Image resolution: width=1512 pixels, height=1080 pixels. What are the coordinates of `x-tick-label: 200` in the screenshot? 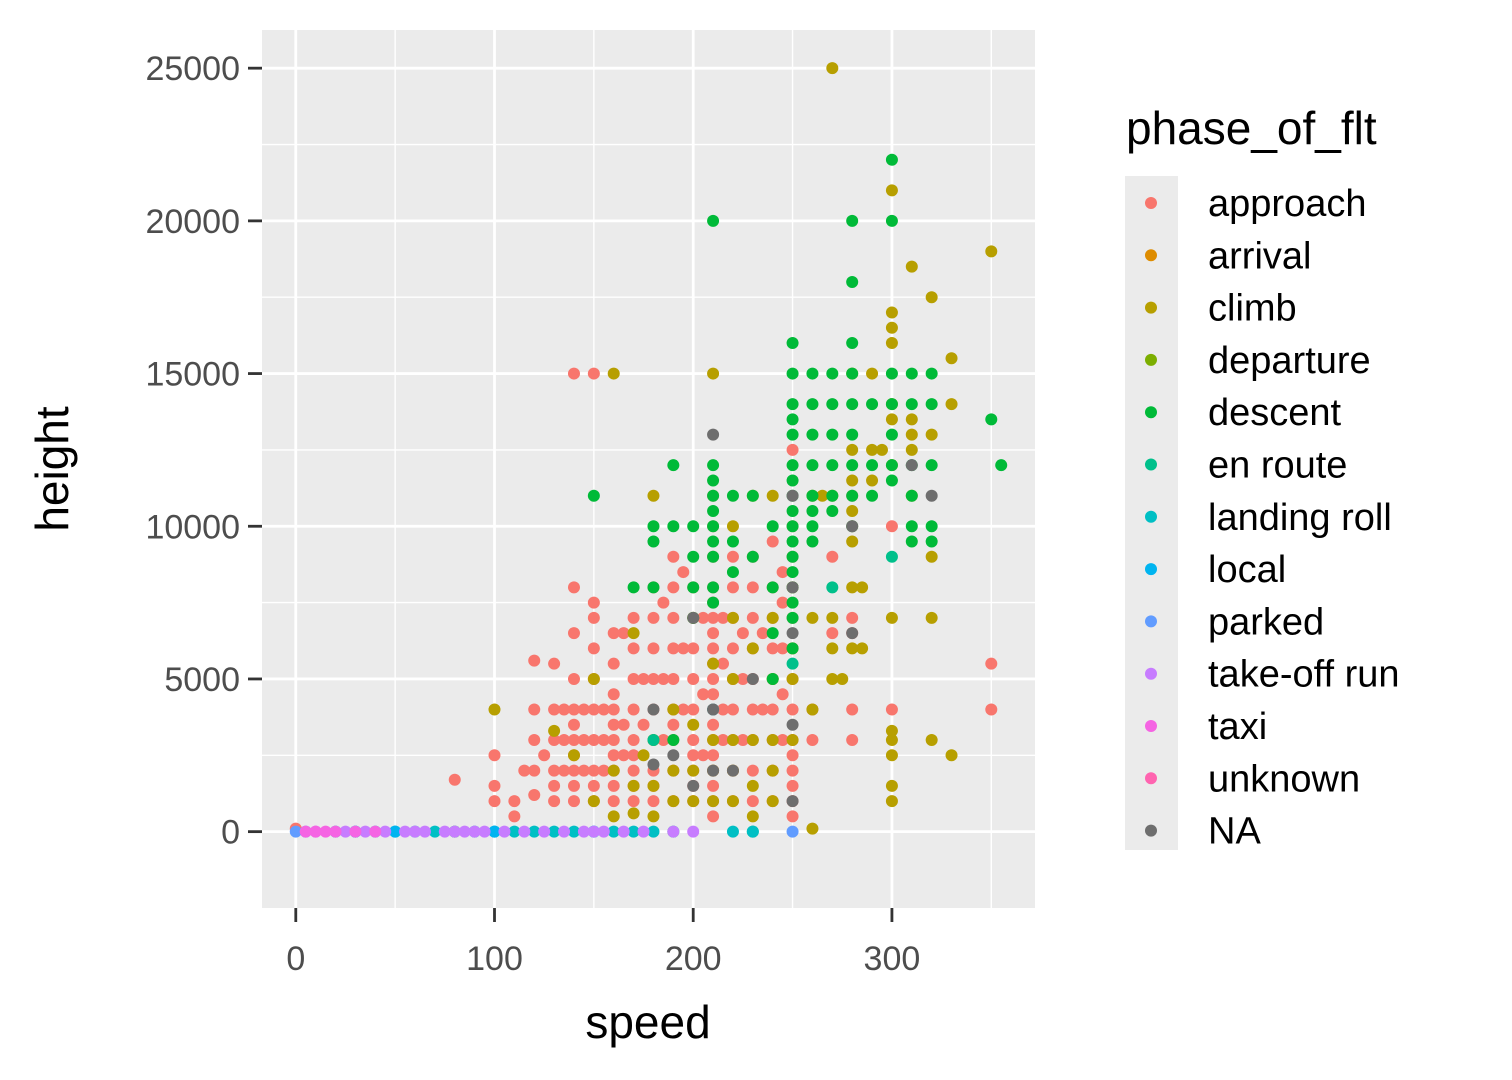 It's located at (693, 959).